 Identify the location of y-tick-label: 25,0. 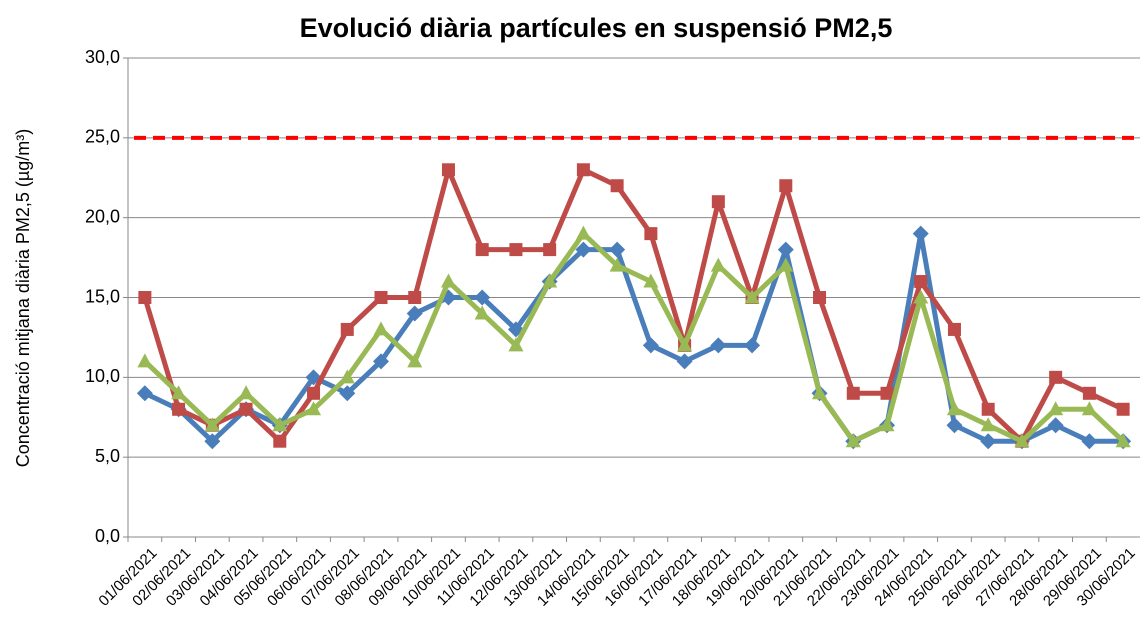
(102, 137).